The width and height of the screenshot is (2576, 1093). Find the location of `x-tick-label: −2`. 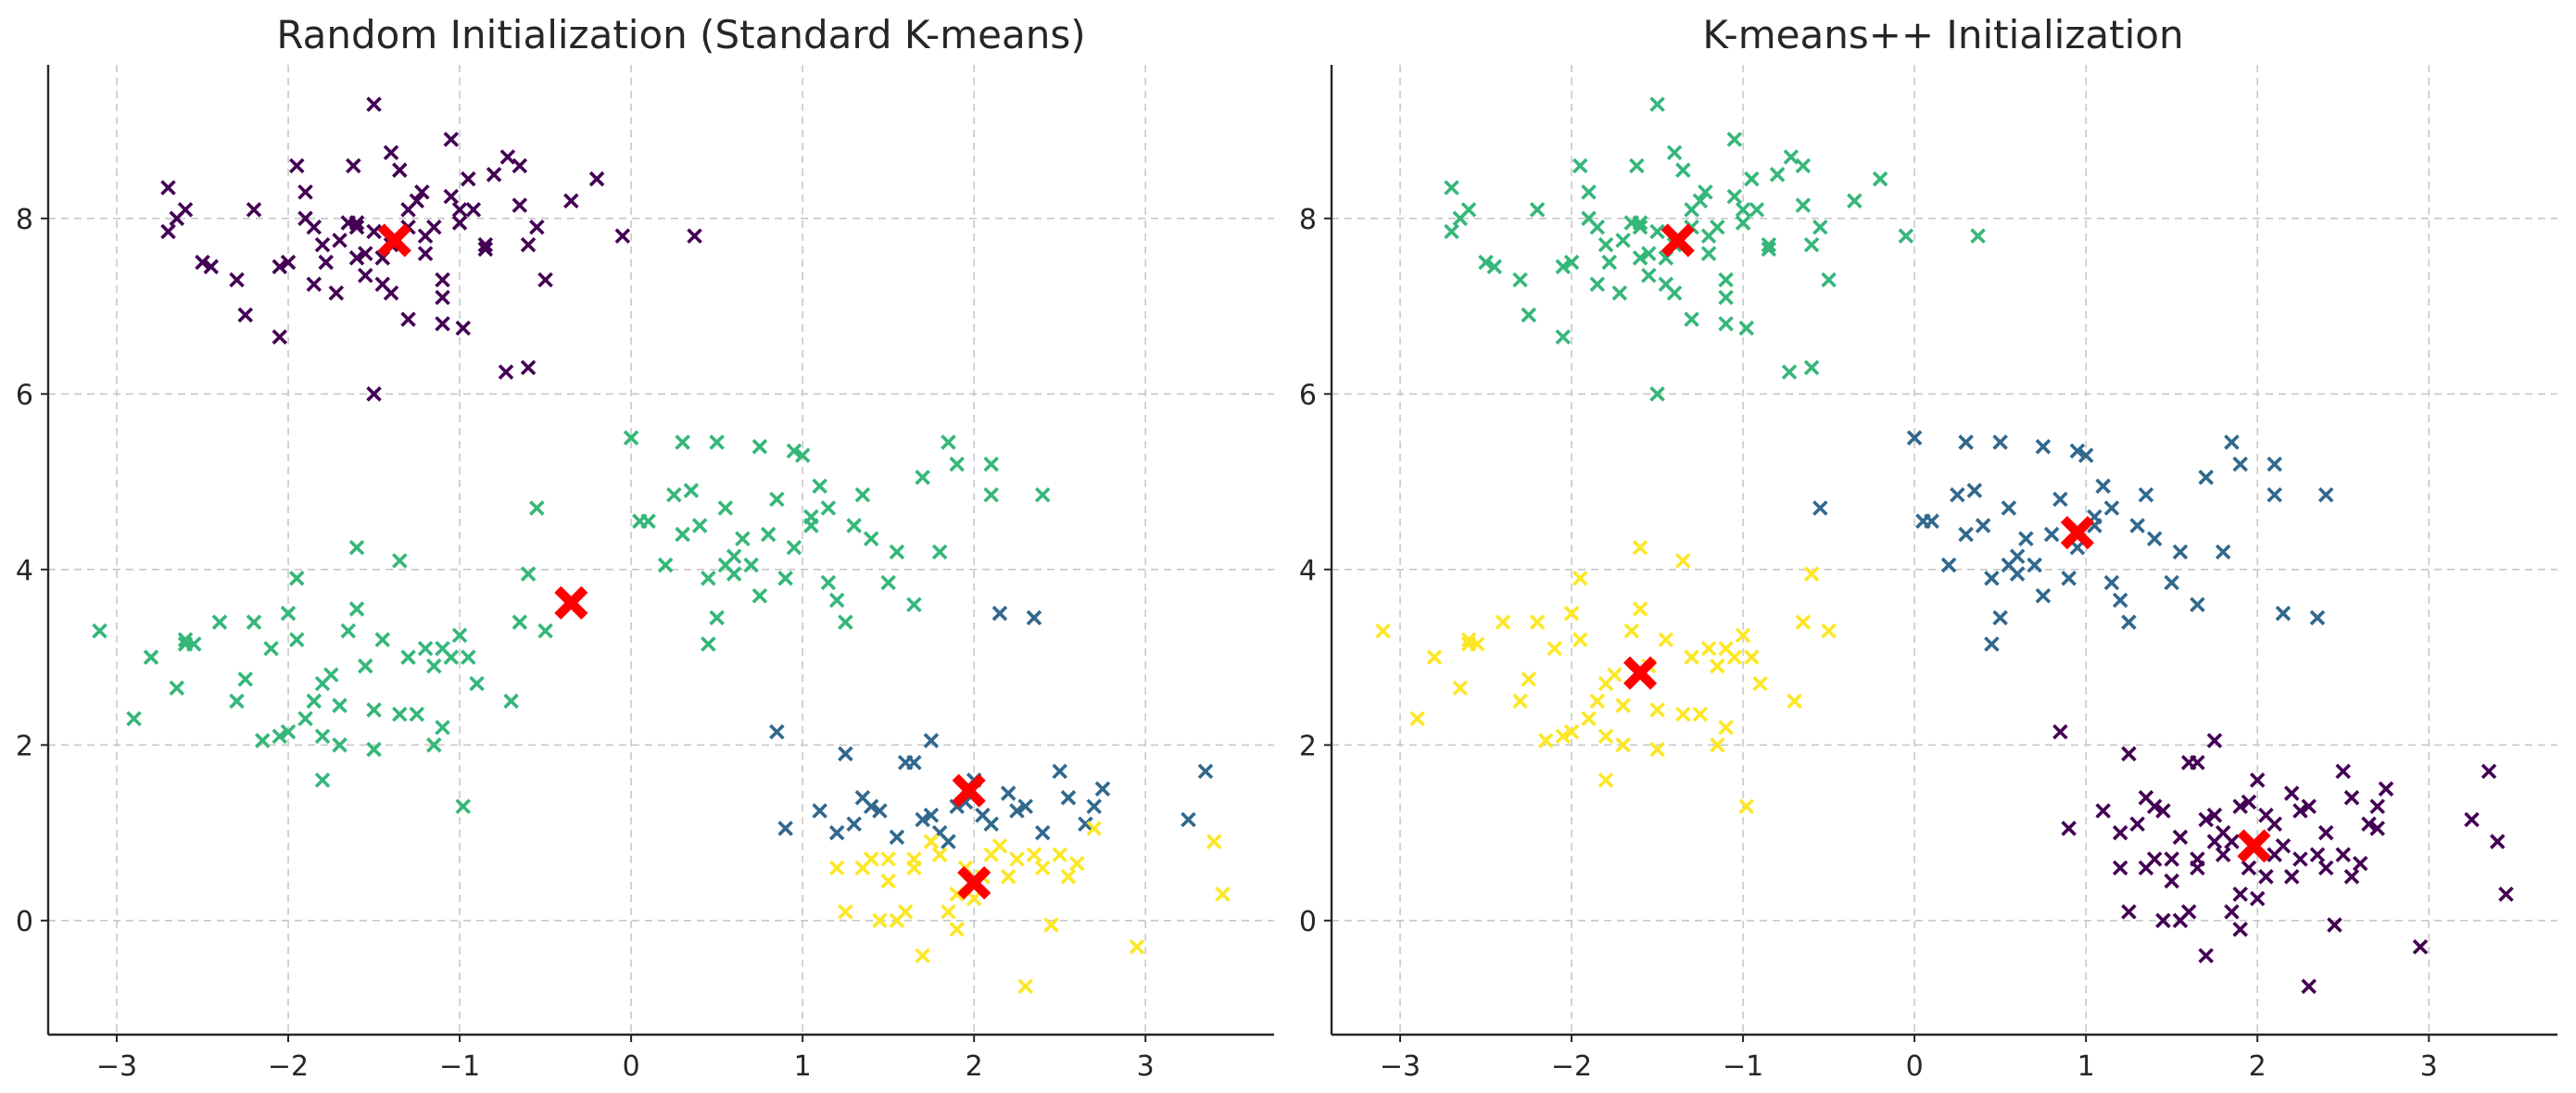

x-tick-label: −2 is located at coordinates (288, 1066).